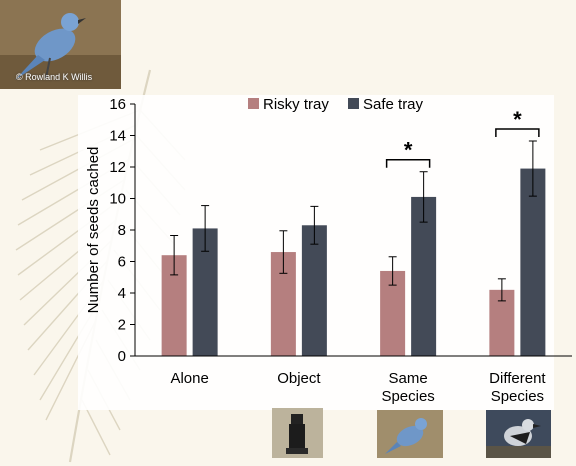 The image size is (576, 466). What do you see at coordinates (517, 378) in the screenshot?
I see `x-tick-label: Different` at bounding box center [517, 378].